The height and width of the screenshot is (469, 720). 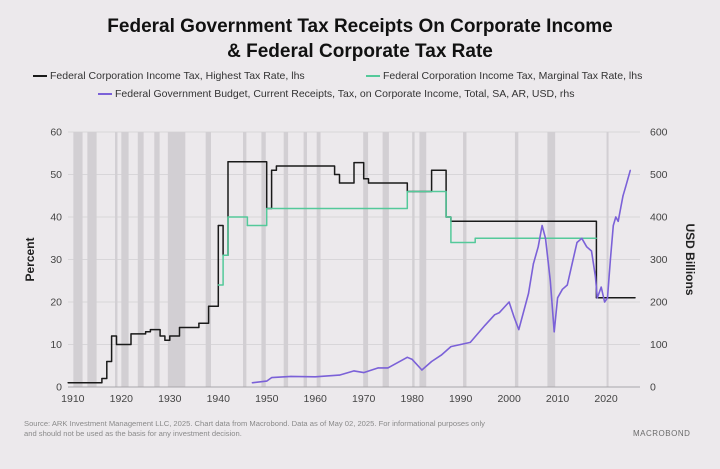 I want to click on y-right-tick-label-4: 400, so click(x=659, y=218).